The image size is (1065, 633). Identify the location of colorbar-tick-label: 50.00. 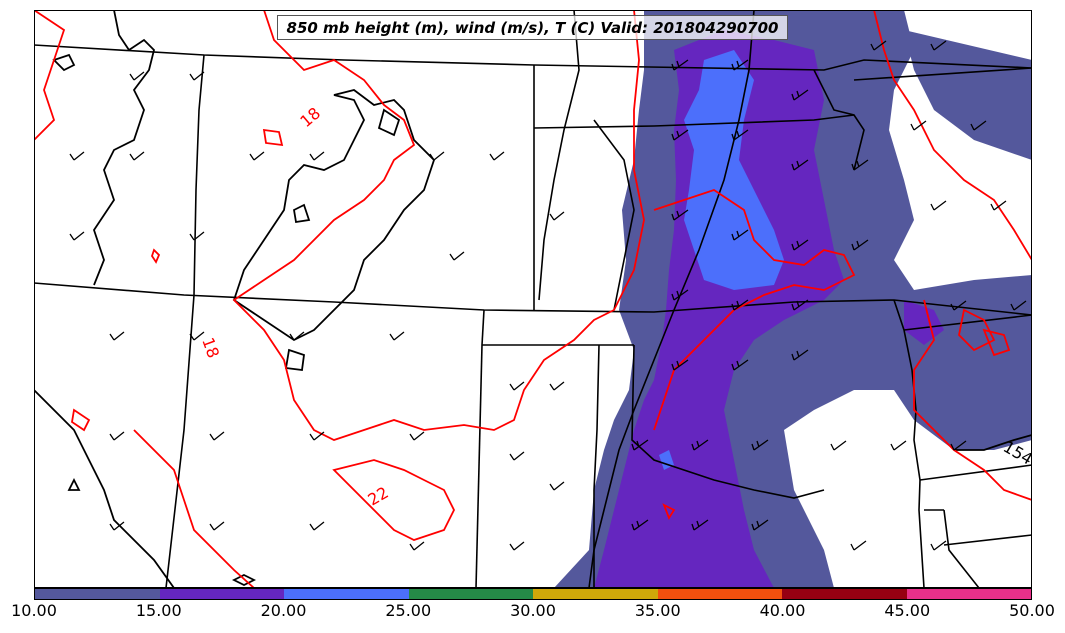
(1032, 610).